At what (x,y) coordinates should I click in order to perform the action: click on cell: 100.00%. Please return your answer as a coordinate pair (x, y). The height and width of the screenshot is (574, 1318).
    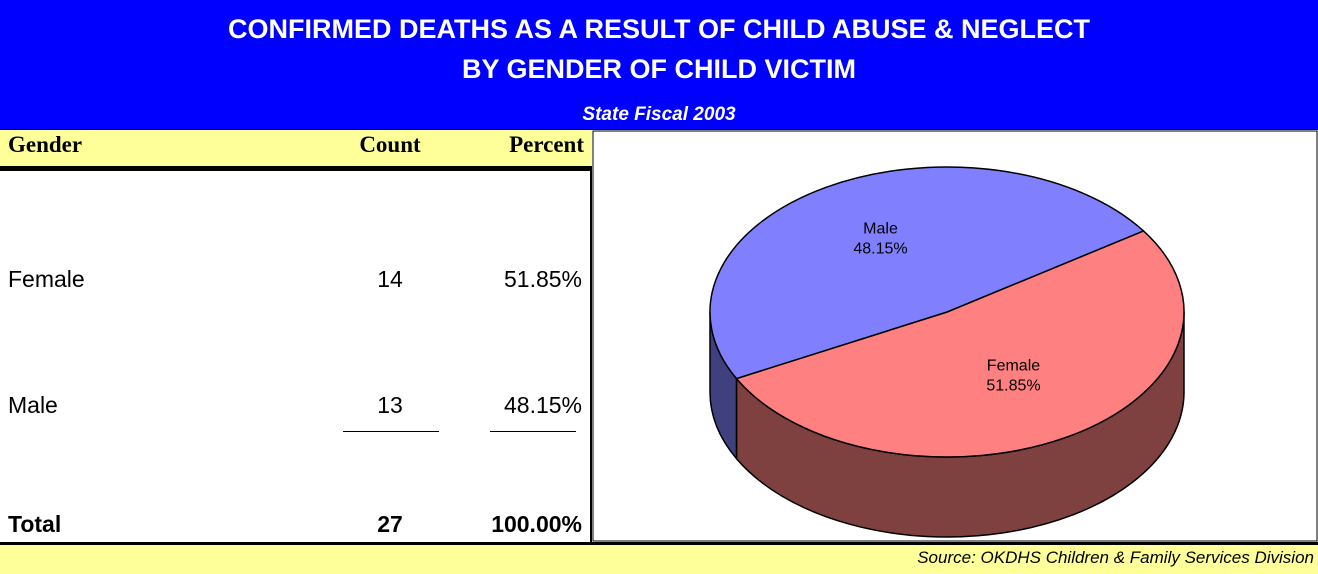
    Looking at the image, I should click on (536, 524).